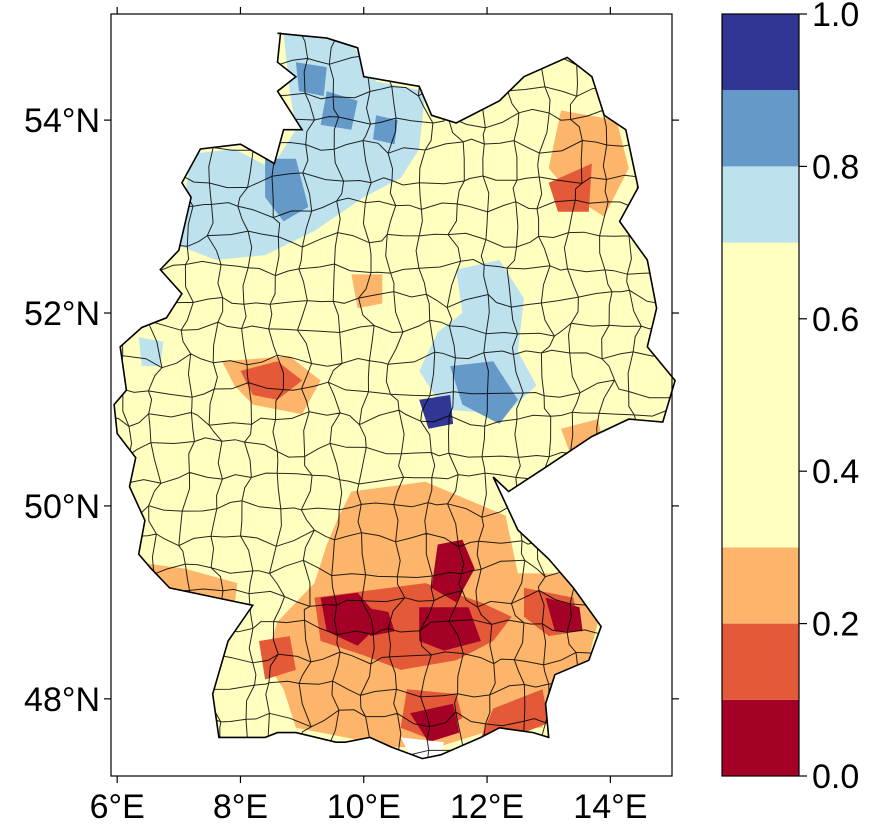  I want to click on region-patch-brandenburg-red, so click(570, 187).